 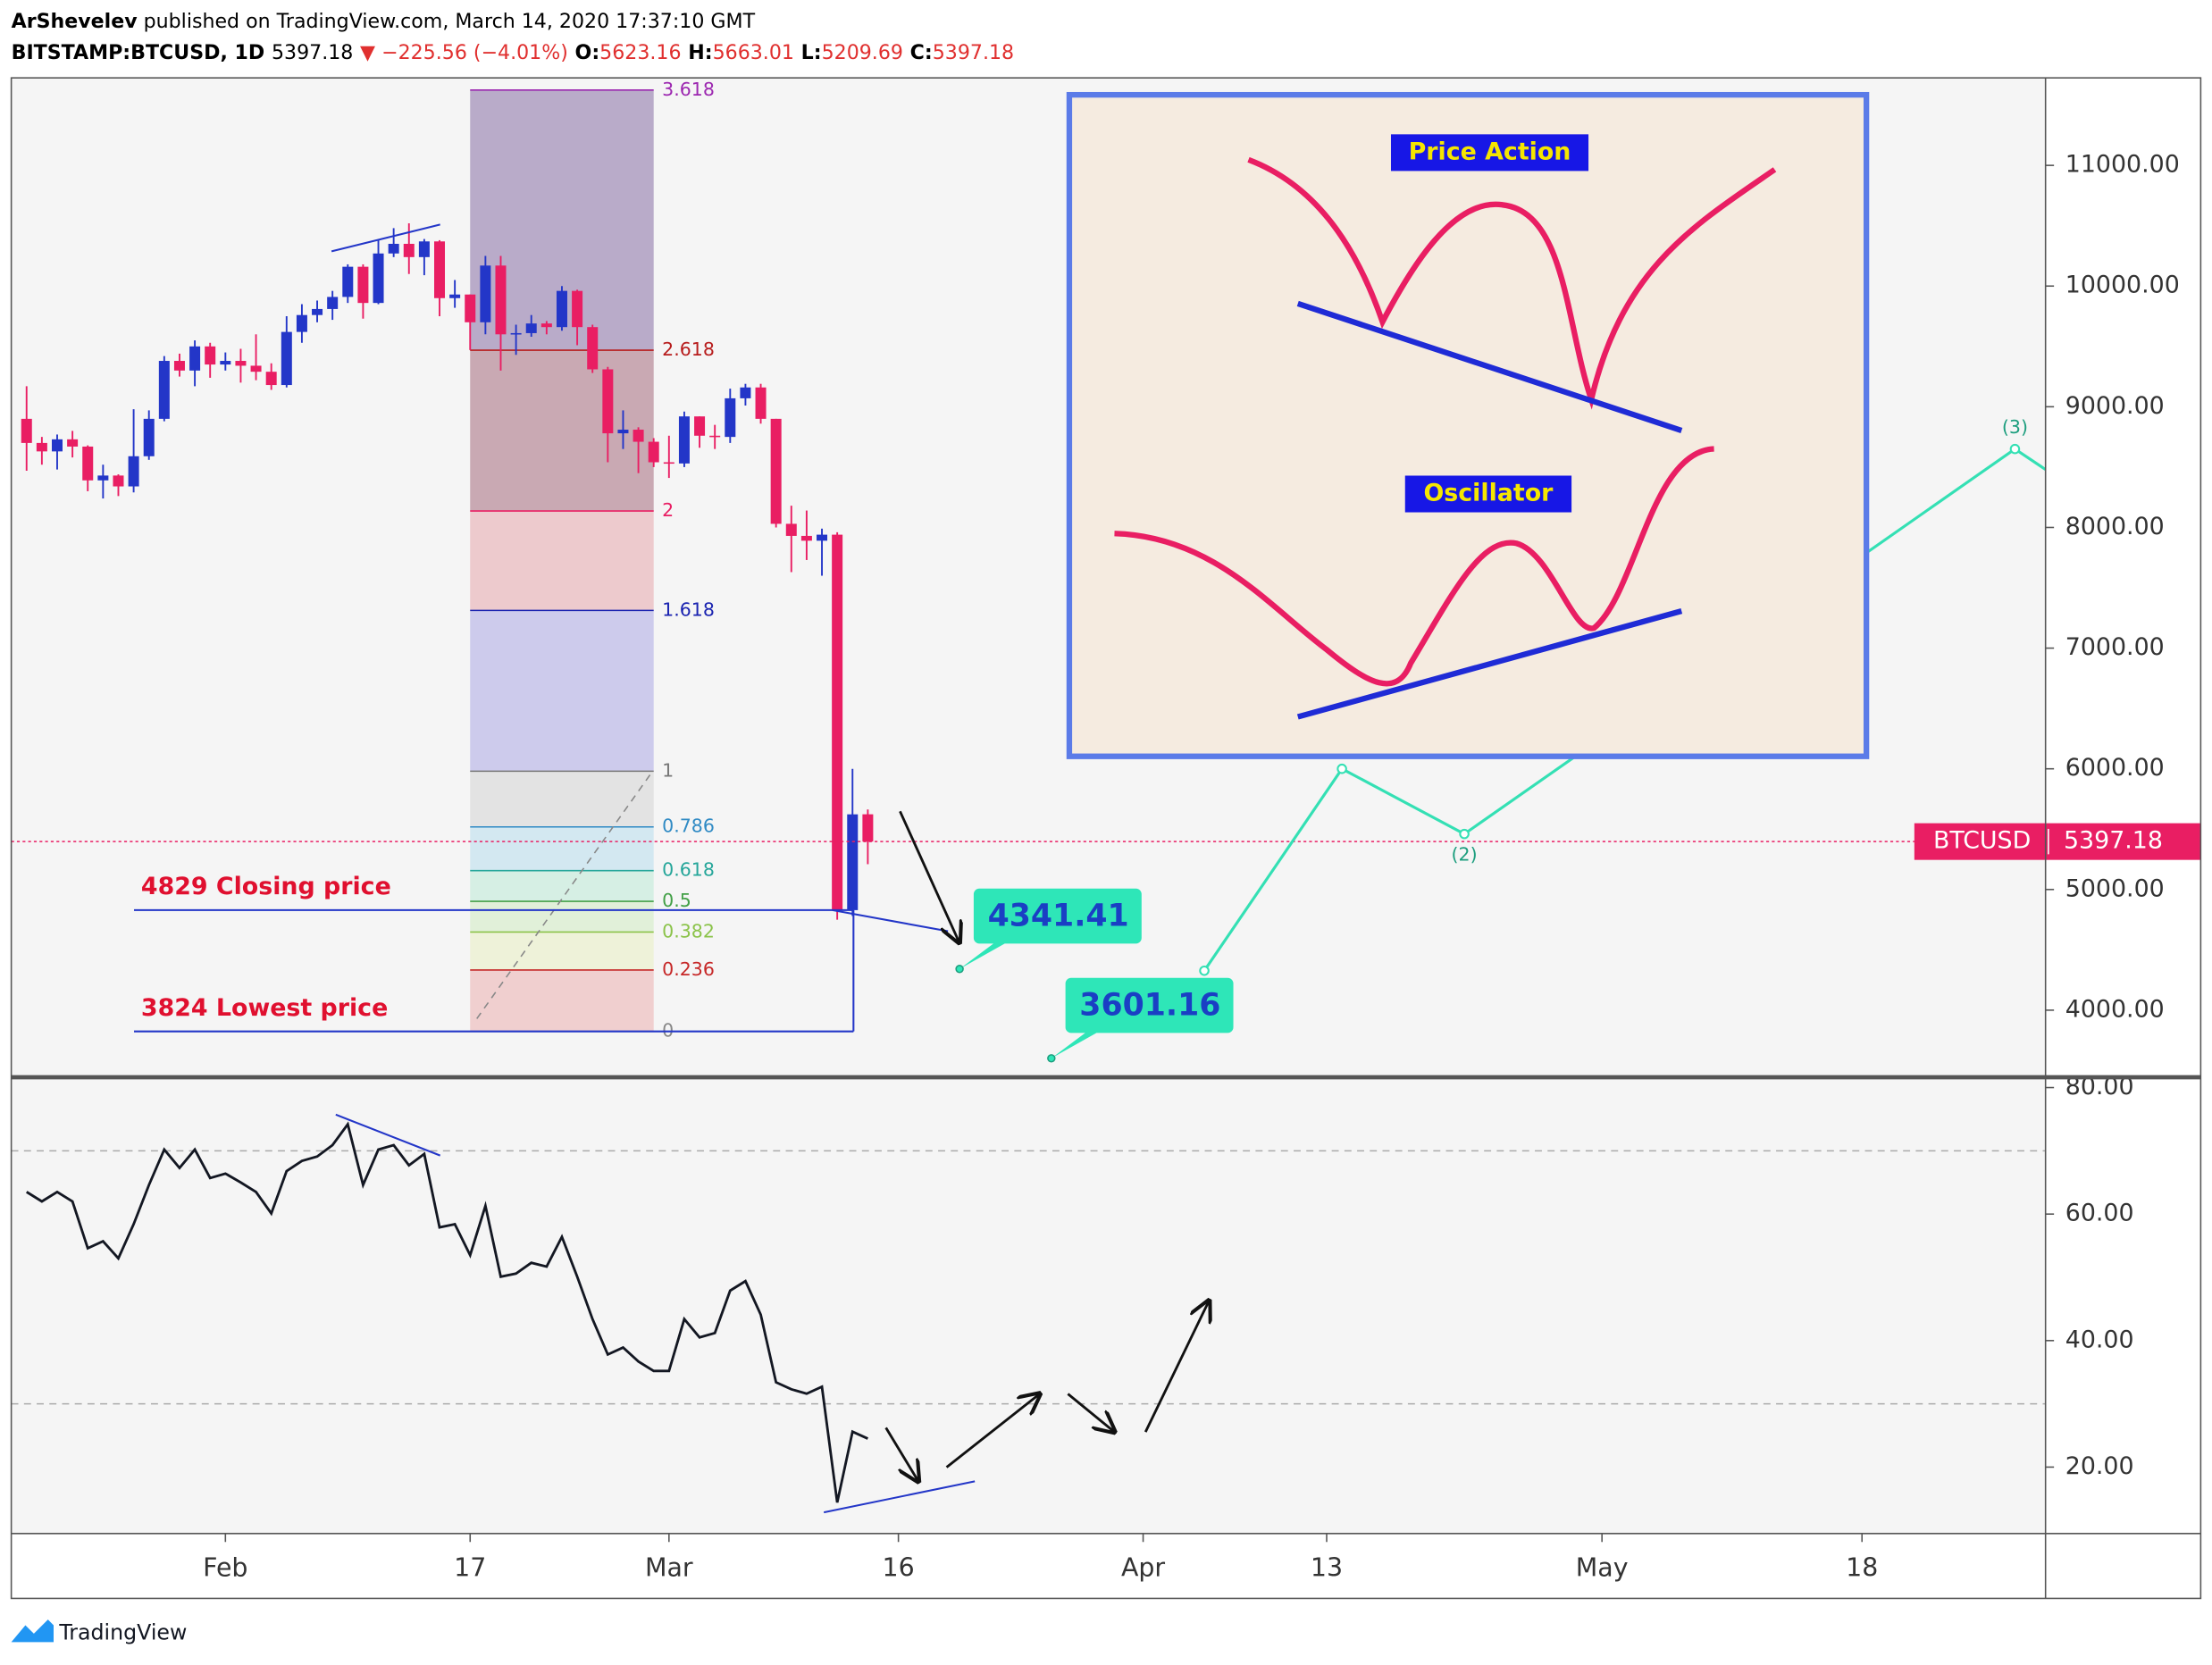 What do you see at coordinates (75, 21) in the screenshot?
I see `author: ArShevelev` at bounding box center [75, 21].